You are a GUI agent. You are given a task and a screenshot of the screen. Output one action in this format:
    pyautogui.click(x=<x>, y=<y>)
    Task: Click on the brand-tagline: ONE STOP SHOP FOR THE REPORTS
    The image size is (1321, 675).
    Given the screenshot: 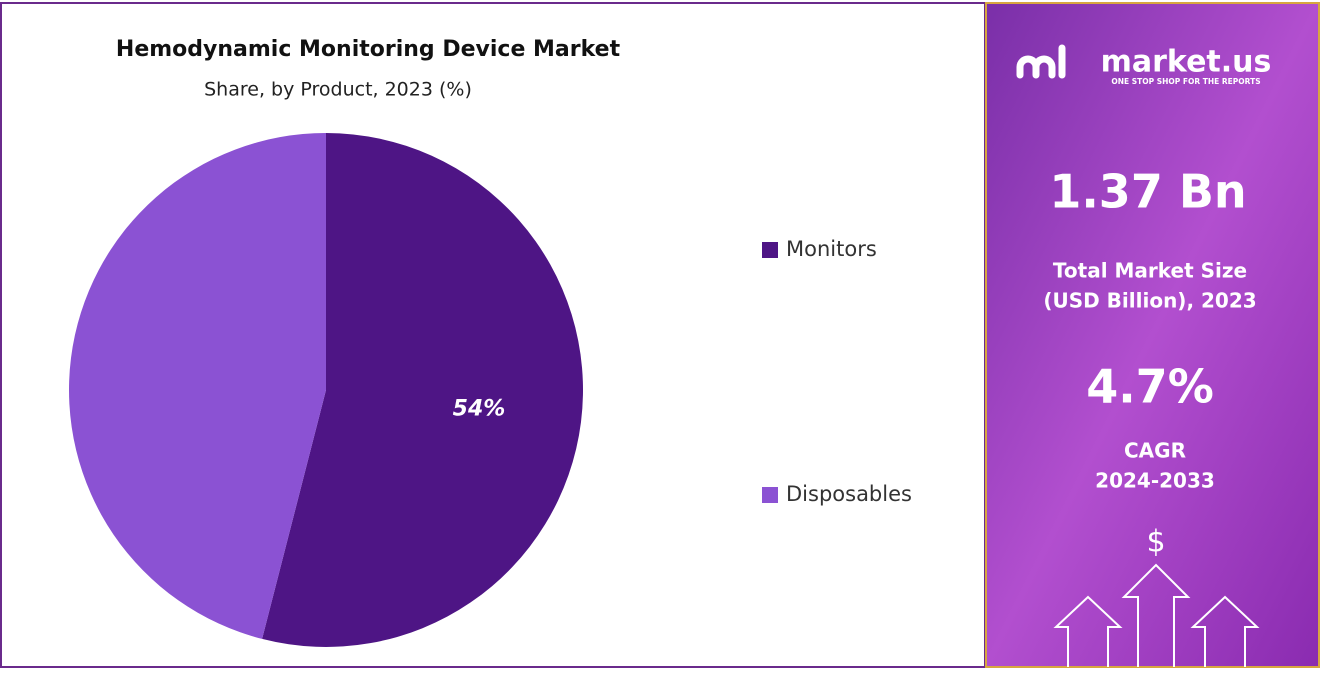 What is the action you would take?
    pyautogui.click(x=1185, y=81)
    